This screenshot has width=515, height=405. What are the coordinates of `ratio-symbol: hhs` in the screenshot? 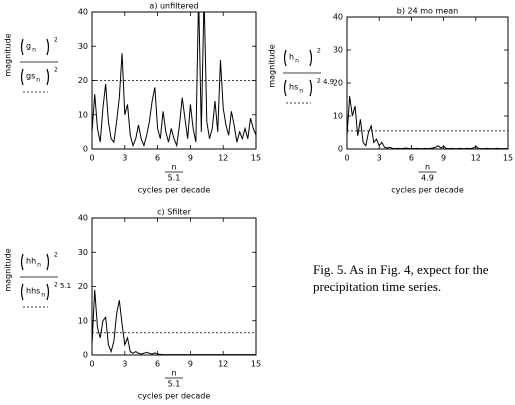 It's located at (33, 291).